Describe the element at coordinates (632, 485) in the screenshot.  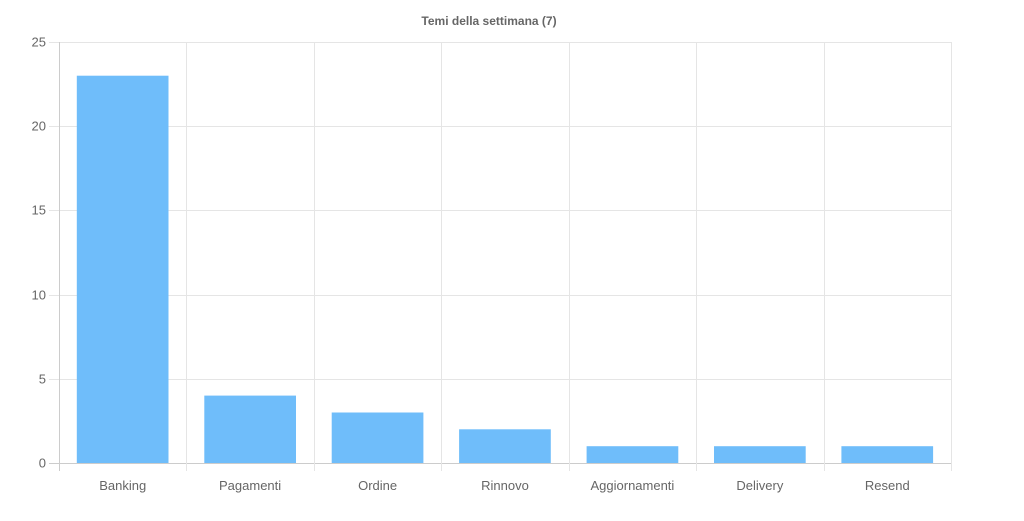
I see `x-tick-label: Aggiornamenti` at that location.